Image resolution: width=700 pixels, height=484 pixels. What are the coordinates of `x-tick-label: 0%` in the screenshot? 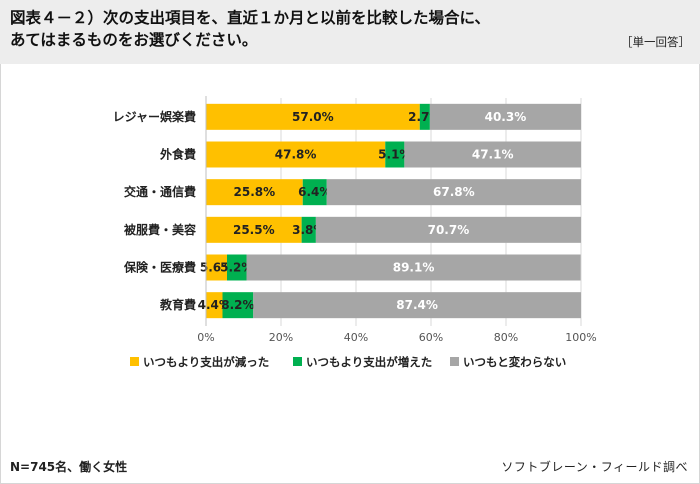 It's located at (205, 337).